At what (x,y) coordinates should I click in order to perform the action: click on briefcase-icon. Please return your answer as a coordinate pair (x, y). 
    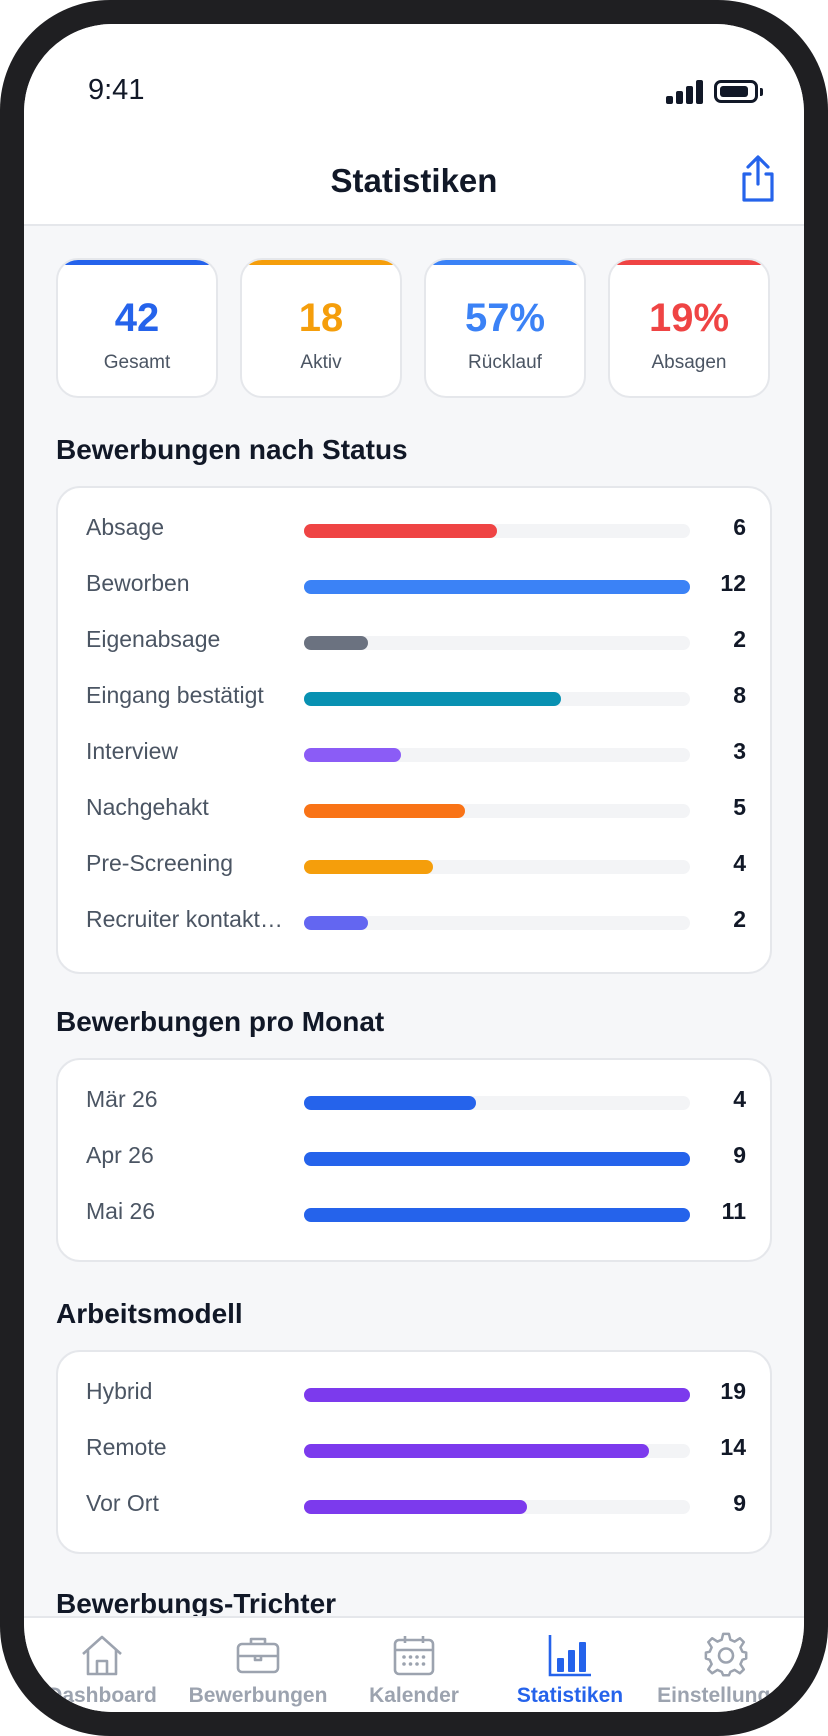
    Looking at the image, I should click on (258, 1655).